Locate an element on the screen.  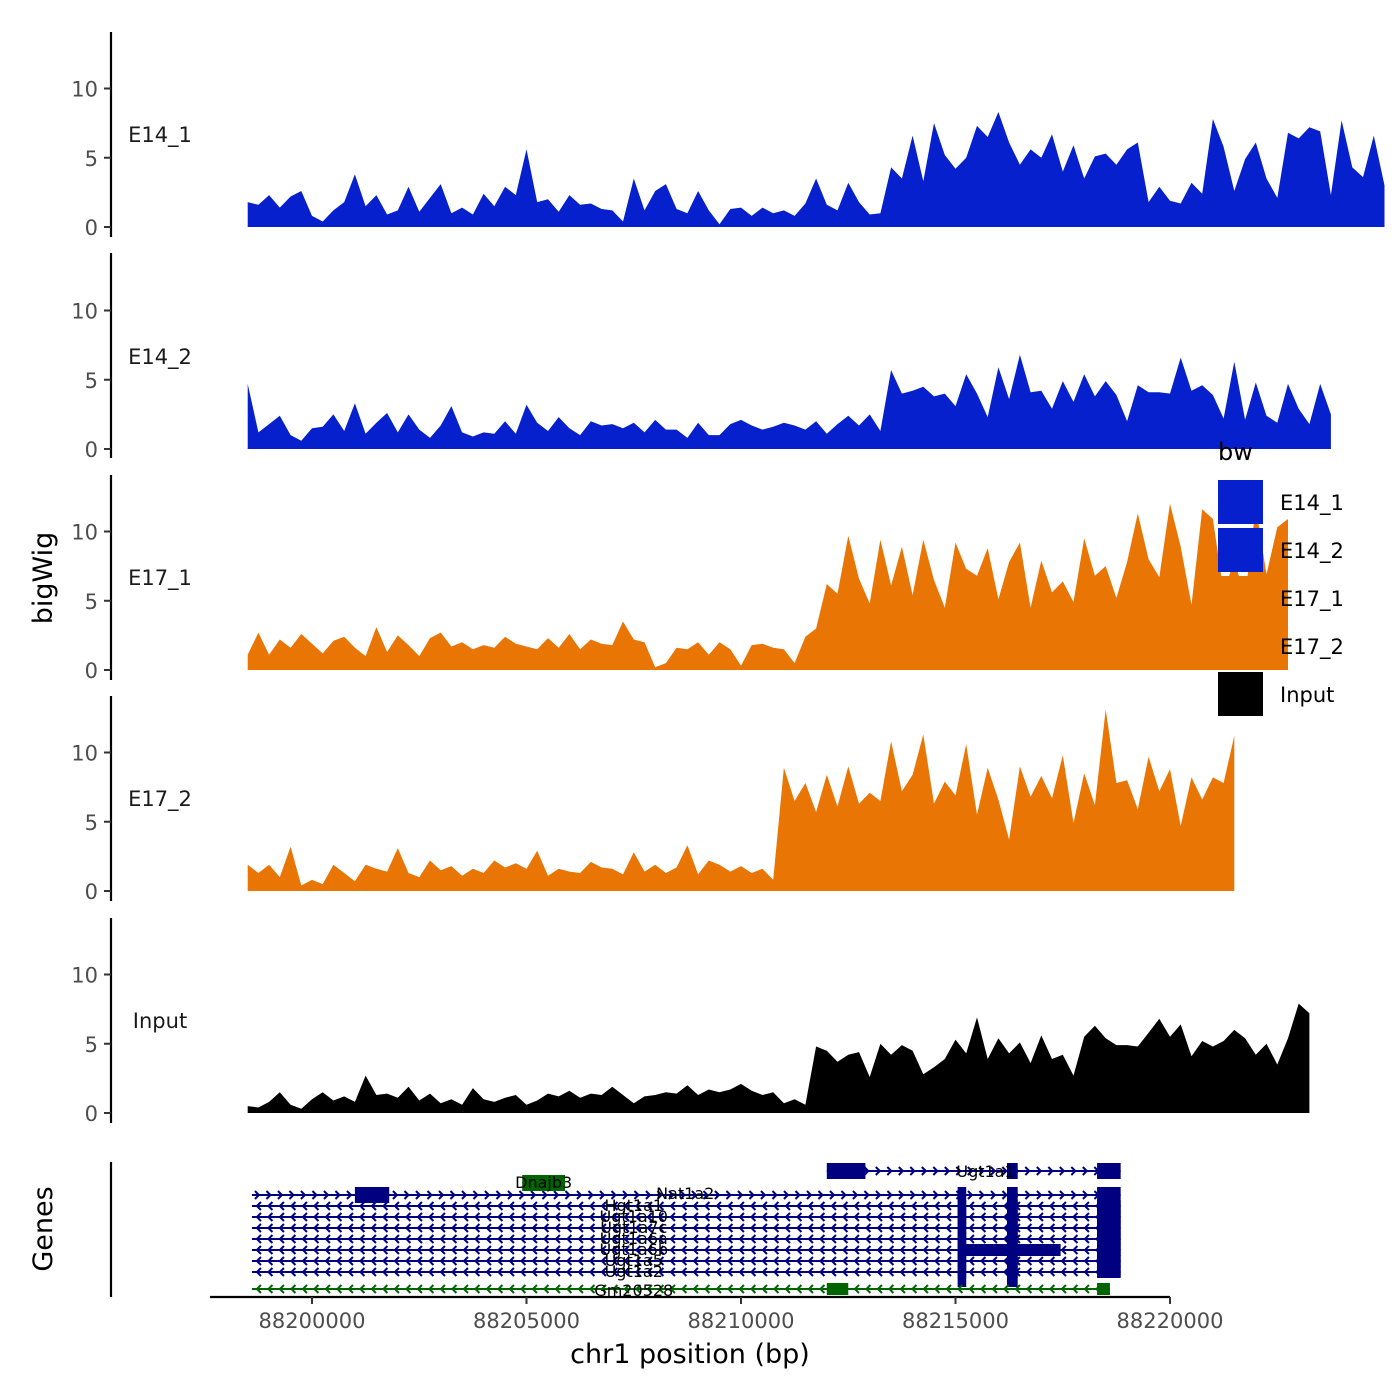
gene-label-gm20528: Gm20528 is located at coordinates (633, 1290).